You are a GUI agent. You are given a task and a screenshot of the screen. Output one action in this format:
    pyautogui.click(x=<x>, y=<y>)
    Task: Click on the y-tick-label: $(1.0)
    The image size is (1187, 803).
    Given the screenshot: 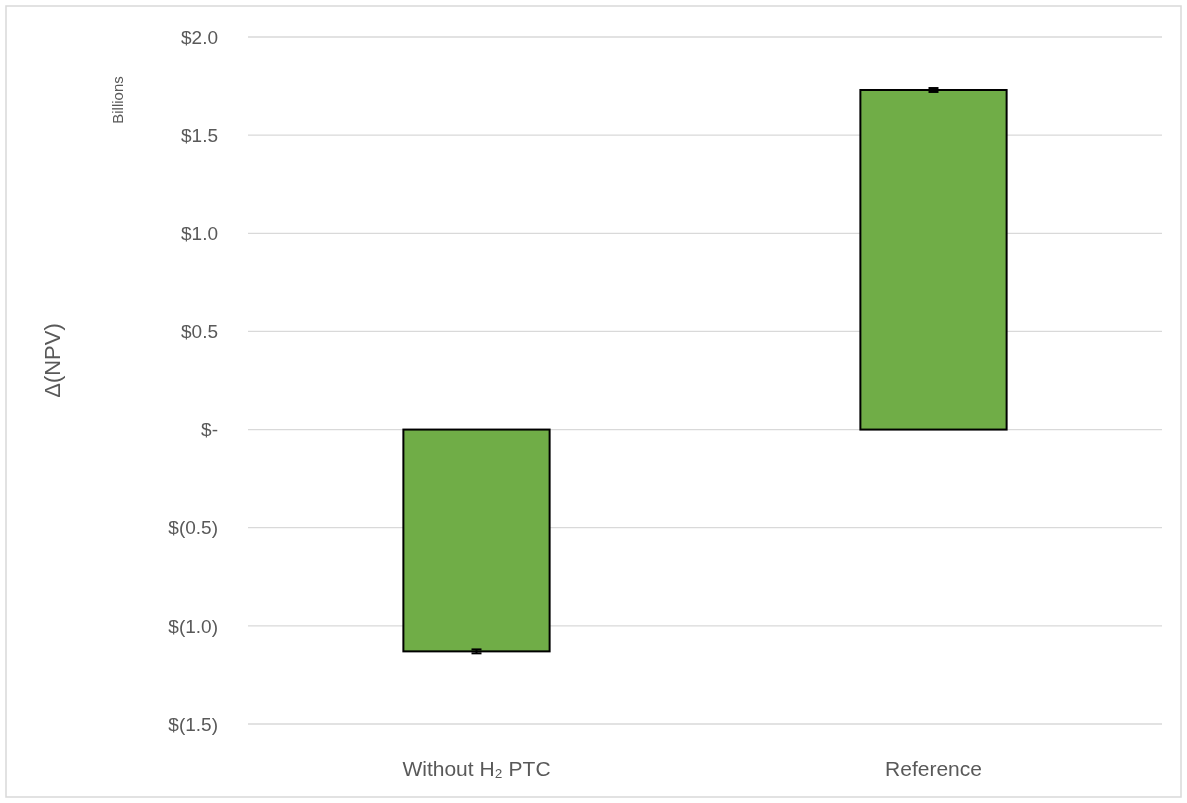 What is the action you would take?
    pyautogui.click(x=193, y=626)
    